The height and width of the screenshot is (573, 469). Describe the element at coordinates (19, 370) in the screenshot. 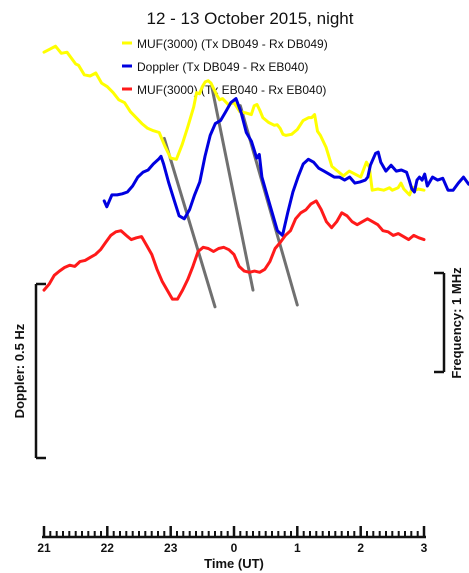

I see `doppler-scale-label: Doppler: 0.5 Hz` at that location.